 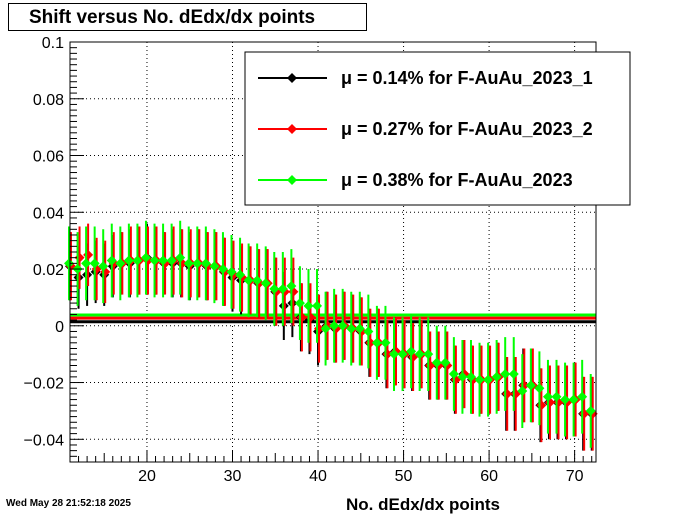 I want to click on x-tick-label: 30, so click(x=233, y=476).